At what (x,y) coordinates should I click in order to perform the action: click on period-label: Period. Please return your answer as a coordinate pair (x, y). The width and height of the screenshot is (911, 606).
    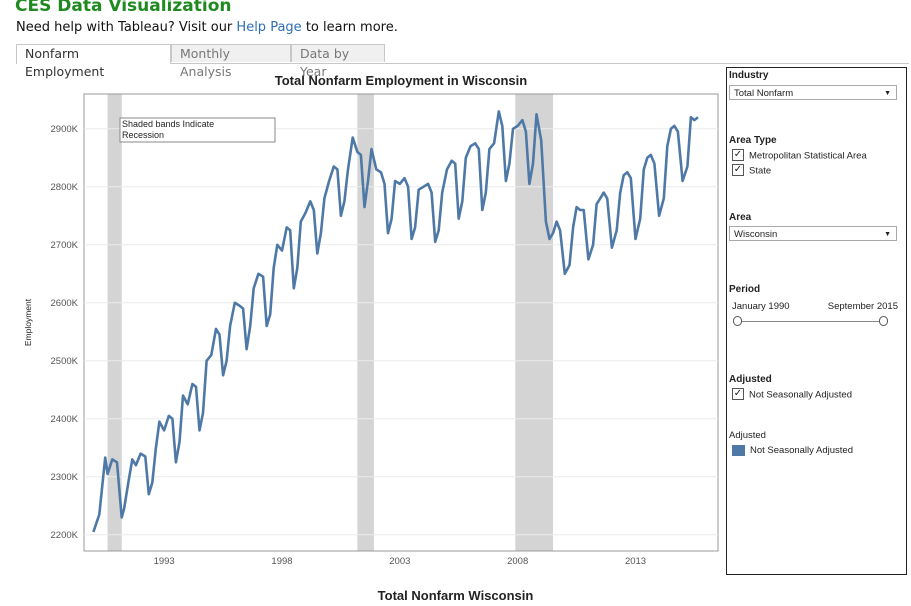
    Looking at the image, I should click on (745, 289).